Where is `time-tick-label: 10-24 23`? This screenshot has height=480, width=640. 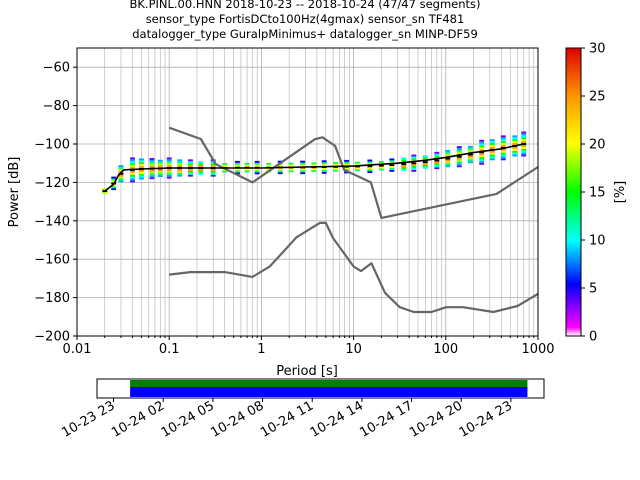
time-tick-label: 10-24 23 is located at coordinates (486, 419).